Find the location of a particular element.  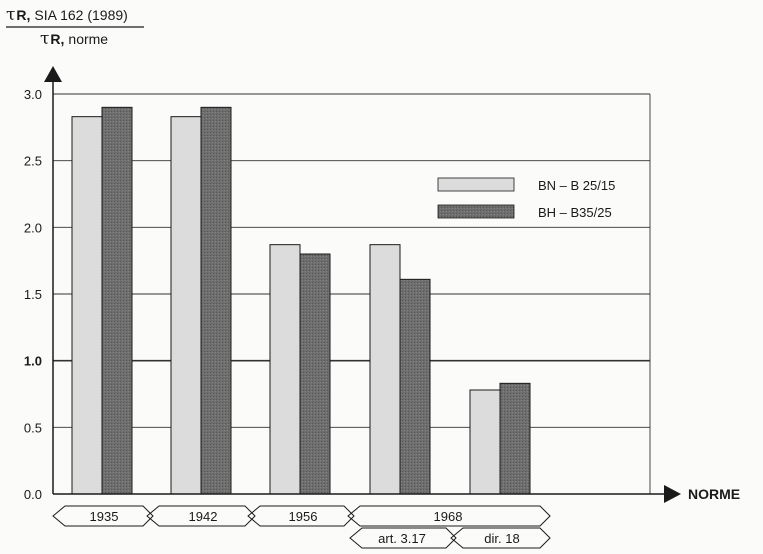

ylabel-den-sub: R, is located at coordinates (57, 39).